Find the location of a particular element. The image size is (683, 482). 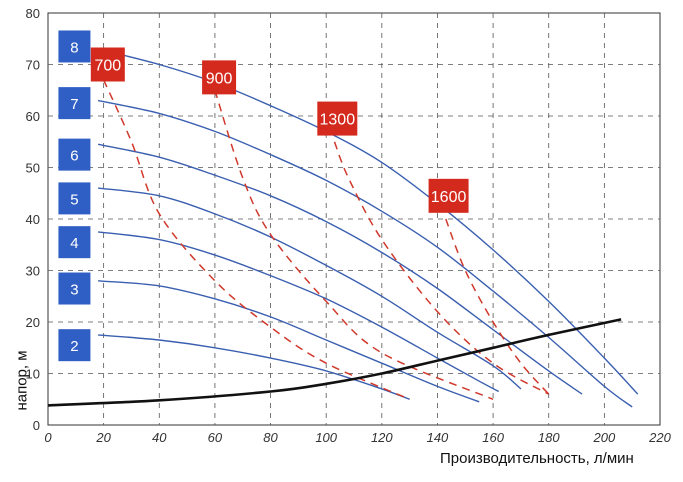

power-badge-label: 700 is located at coordinates (107, 66).